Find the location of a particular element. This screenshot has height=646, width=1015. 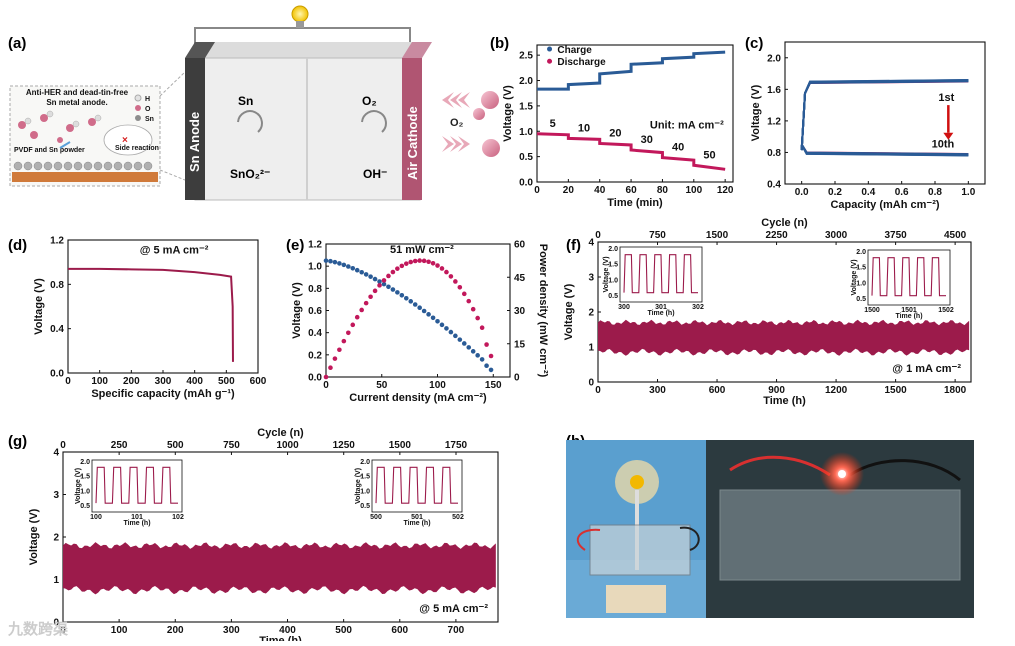

inset-x-tick-label: 1500 is located at coordinates (872, 310).